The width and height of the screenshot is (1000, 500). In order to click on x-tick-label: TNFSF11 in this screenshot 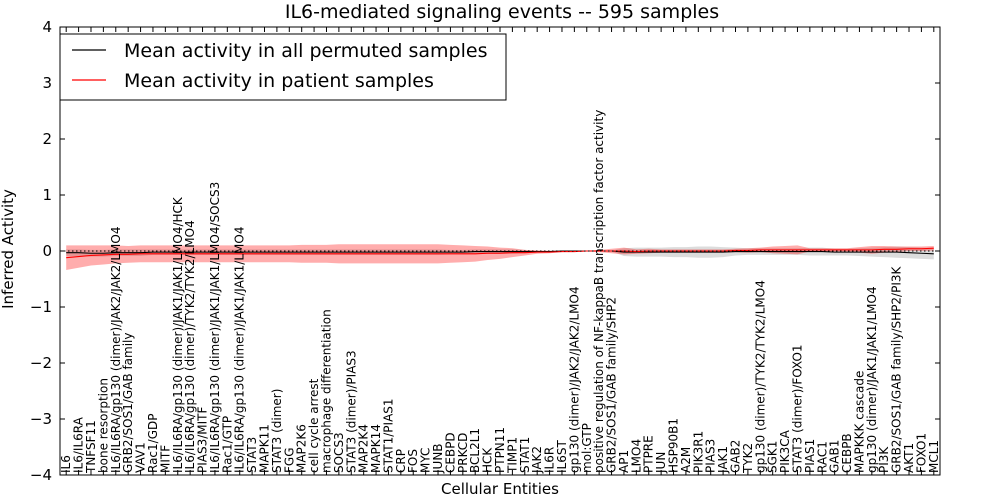, I will do `click(91, 447)`.